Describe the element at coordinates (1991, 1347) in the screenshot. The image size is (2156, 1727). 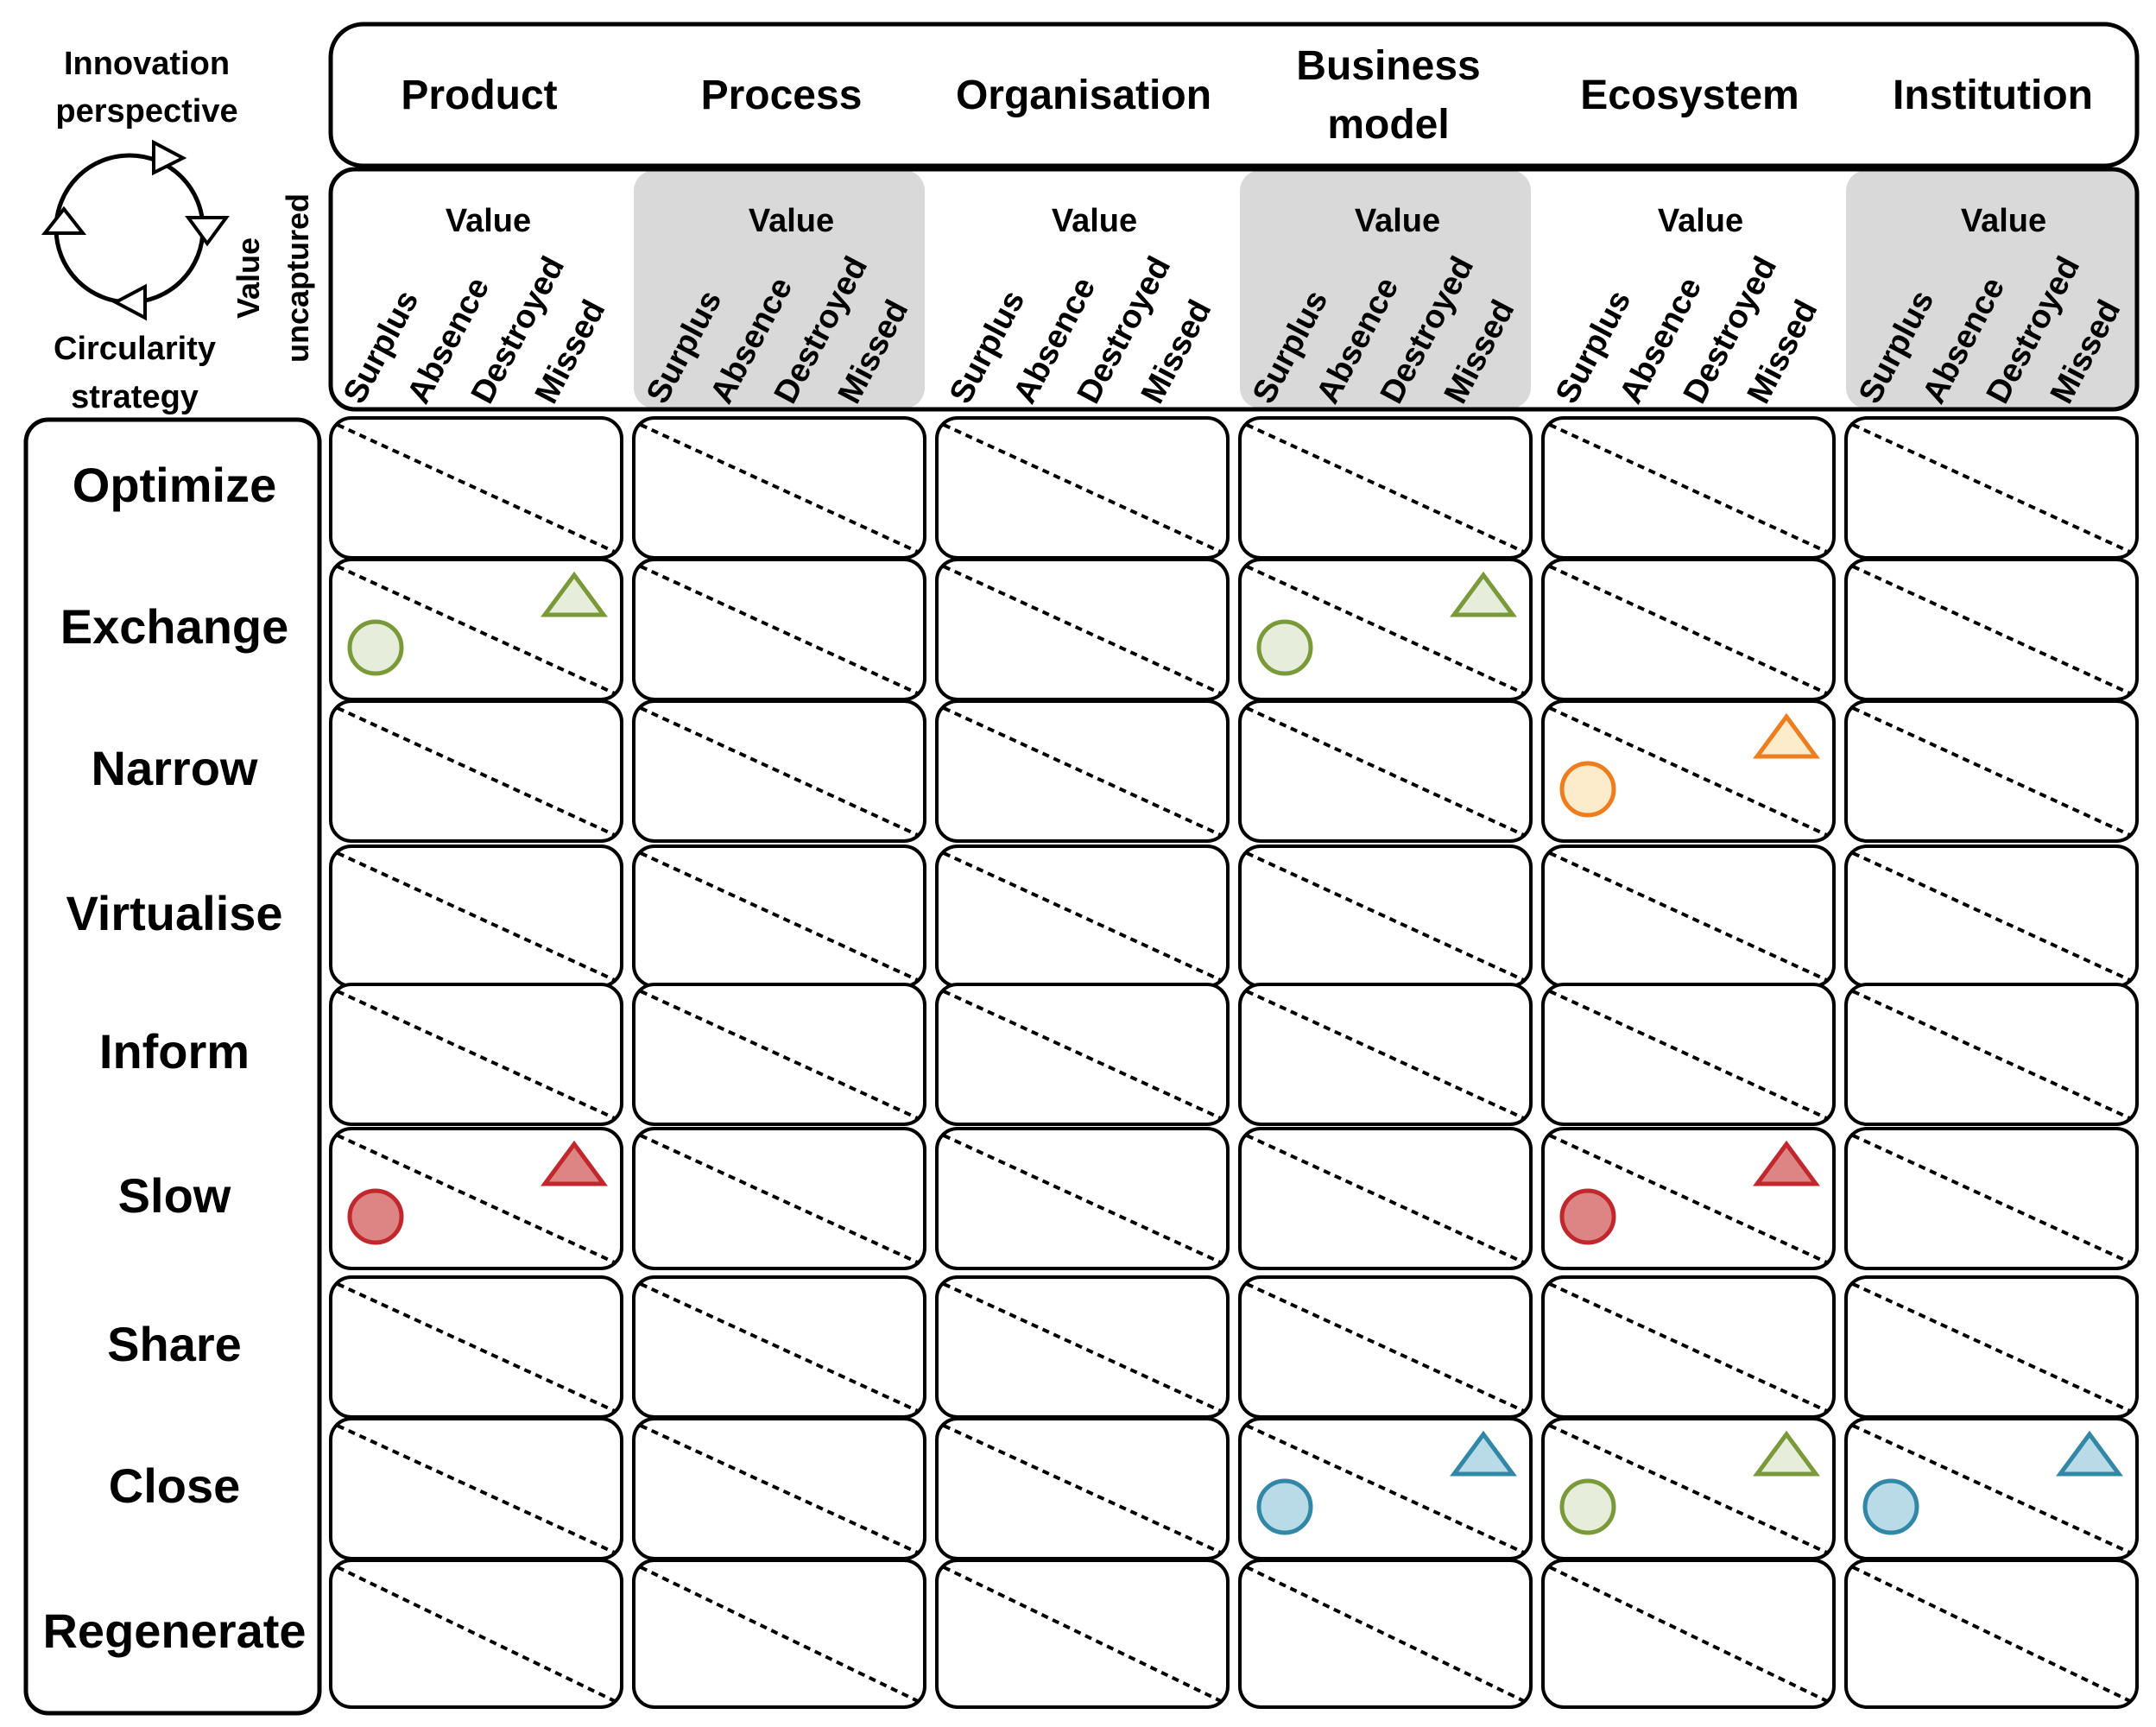
I see `cell-share-institution` at that location.